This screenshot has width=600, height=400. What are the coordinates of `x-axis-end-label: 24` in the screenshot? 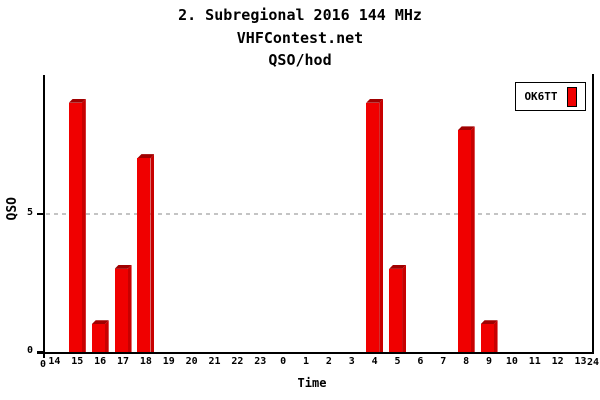 It's located at (593, 362).